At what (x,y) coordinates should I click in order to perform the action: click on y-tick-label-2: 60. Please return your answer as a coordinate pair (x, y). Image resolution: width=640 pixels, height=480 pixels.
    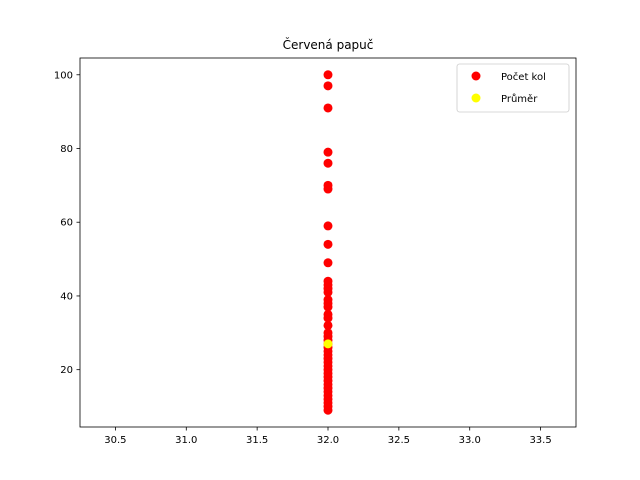
    Looking at the image, I should click on (66, 223).